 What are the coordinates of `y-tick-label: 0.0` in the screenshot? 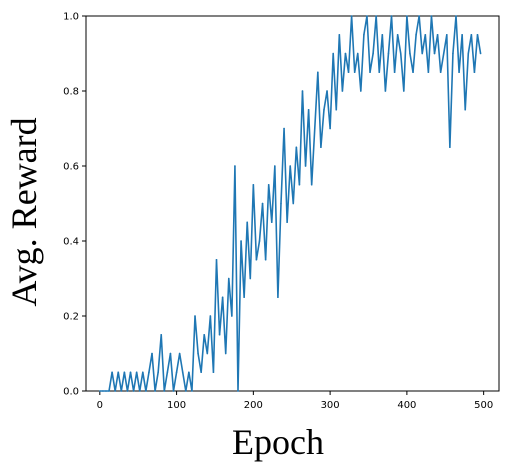 It's located at (71, 392).